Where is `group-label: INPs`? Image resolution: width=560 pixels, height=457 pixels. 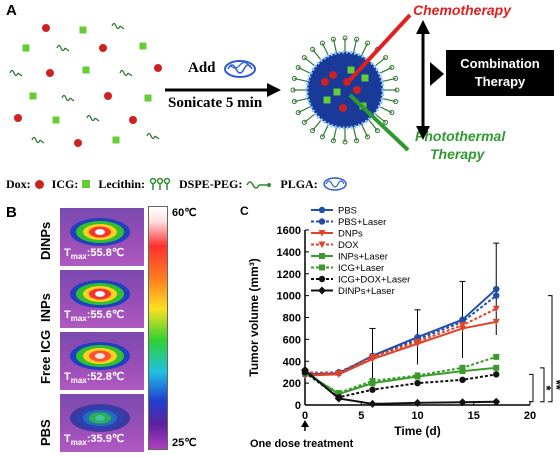
group-label: INPs is located at coordinates (45, 307).